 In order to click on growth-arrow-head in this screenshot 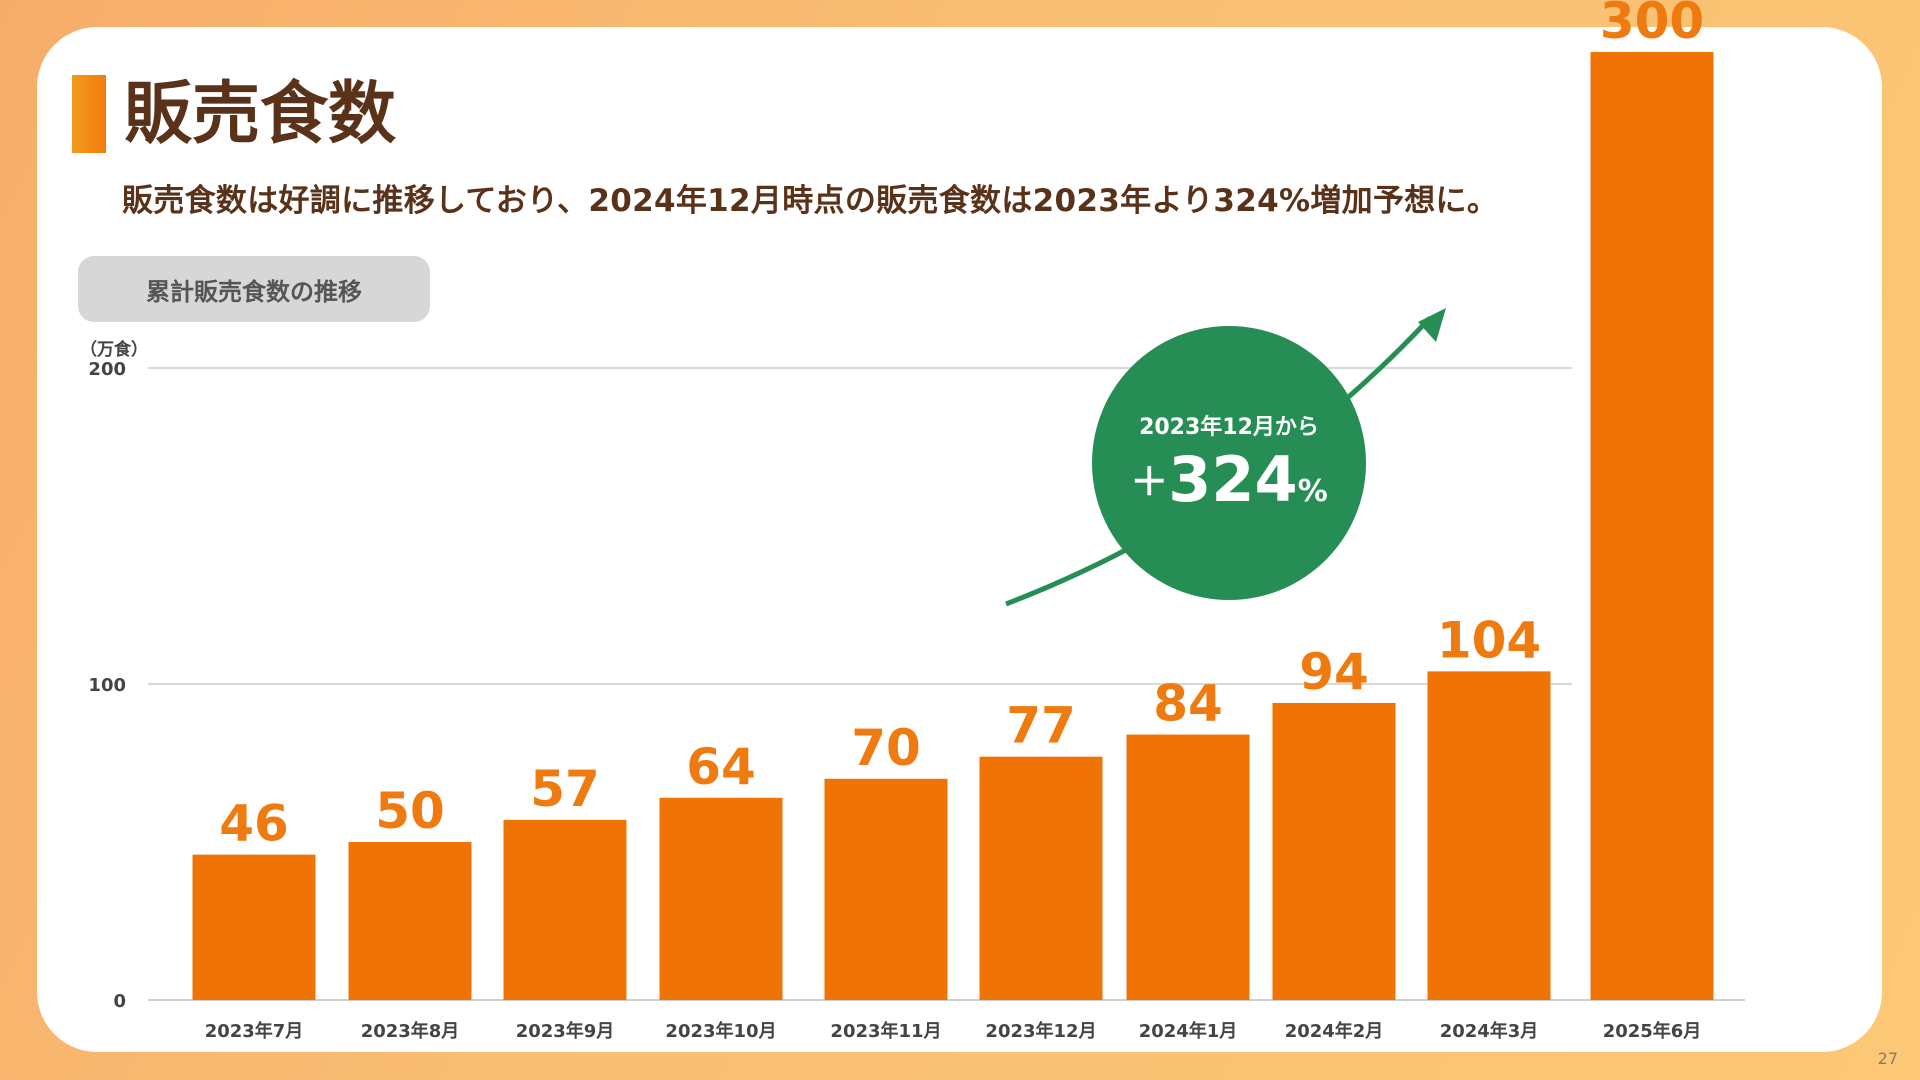, I will do `click(1432, 325)`.